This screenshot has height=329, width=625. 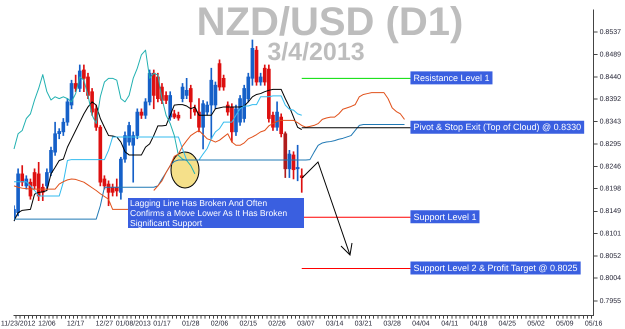 I want to click on annotation: Lagging Line Has Broken And Often Confirms a Move Lower As It Has Broken Significant Support, so click(x=216, y=213).